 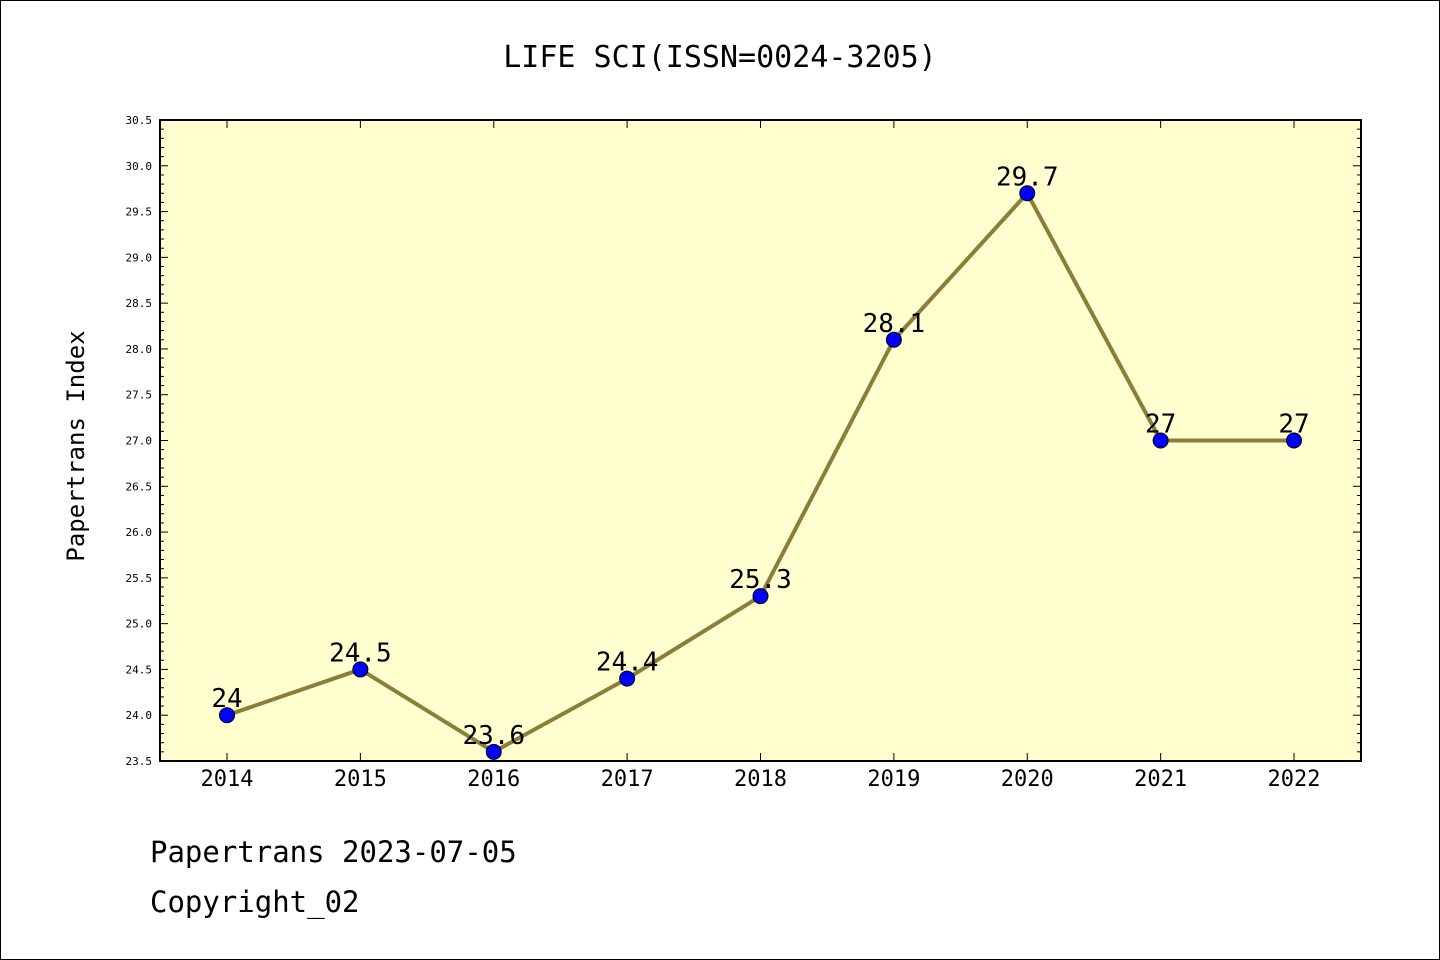 I want to click on y-tick-label: 29.5, so click(x=139, y=212).